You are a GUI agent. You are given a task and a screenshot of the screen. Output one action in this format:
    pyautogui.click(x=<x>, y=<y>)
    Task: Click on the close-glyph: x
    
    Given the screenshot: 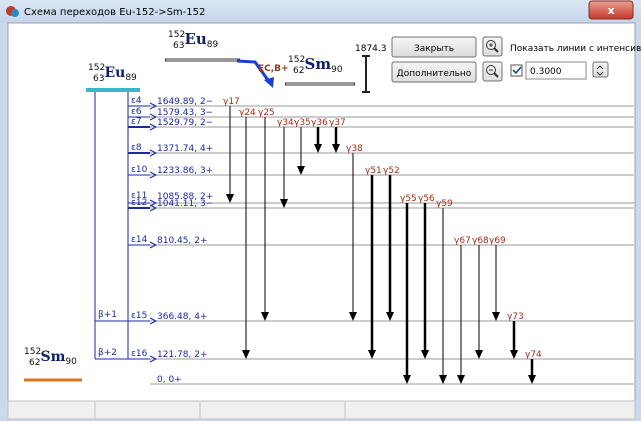 What is the action you would take?
    pyautogui.click(x=610, y=10)
    